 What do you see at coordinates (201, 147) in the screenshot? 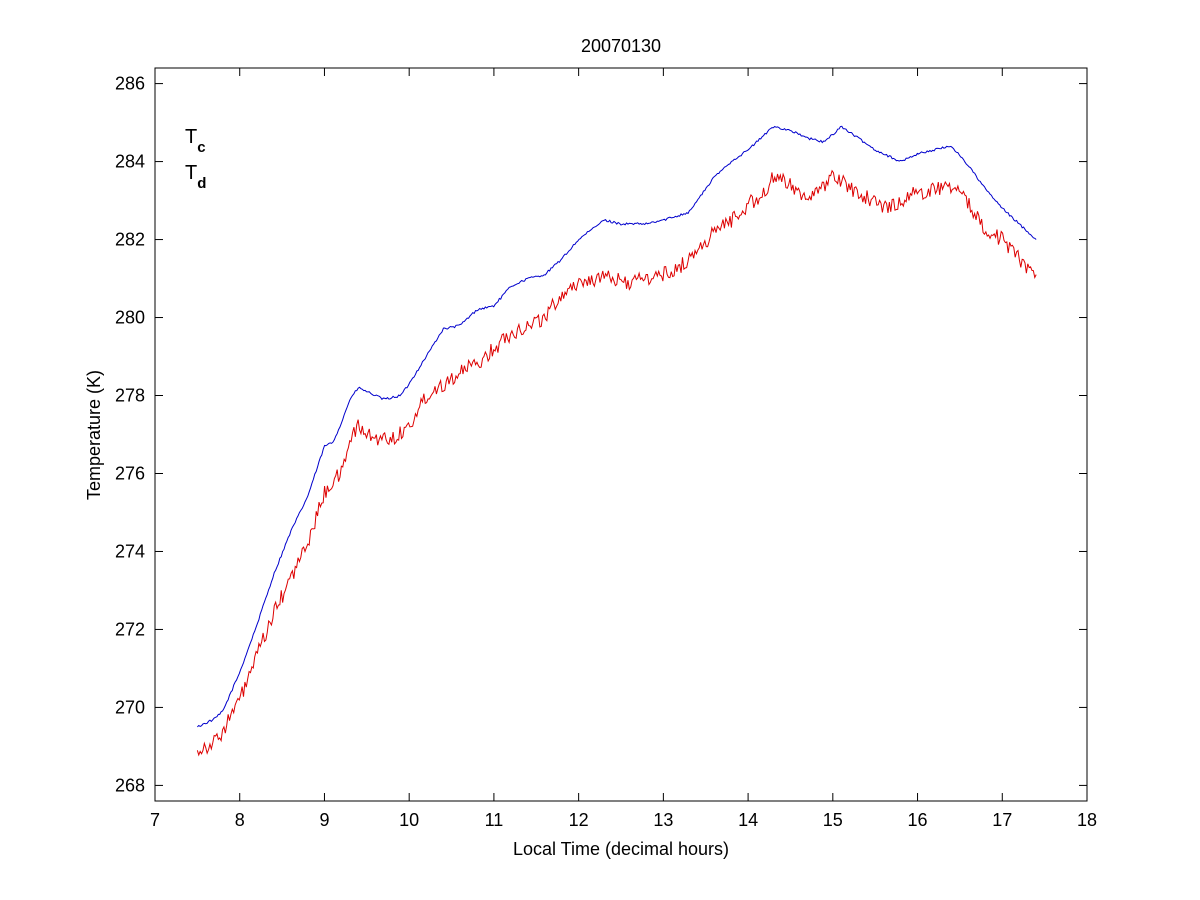
I see `legend-subscript: c` at bounding box center [201, 147].